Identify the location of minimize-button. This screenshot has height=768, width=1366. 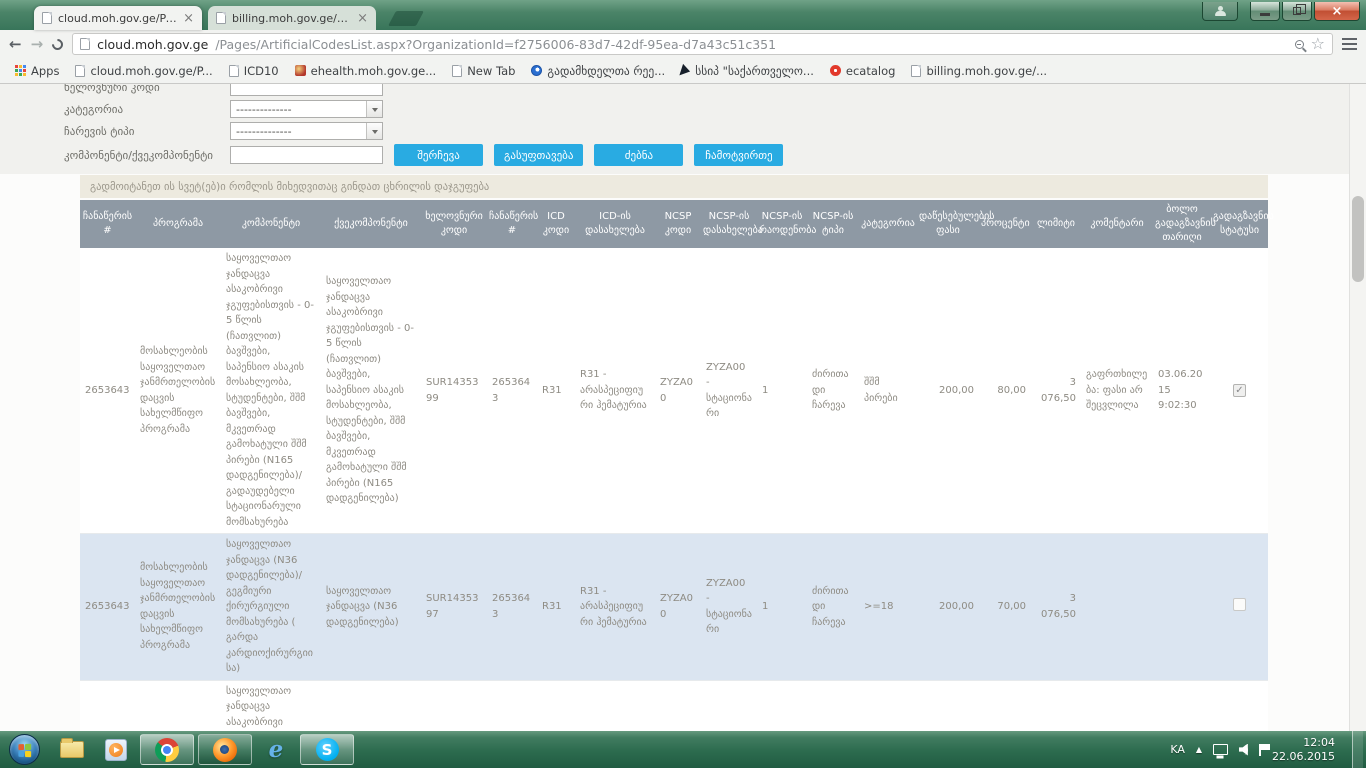
(1265, 11).